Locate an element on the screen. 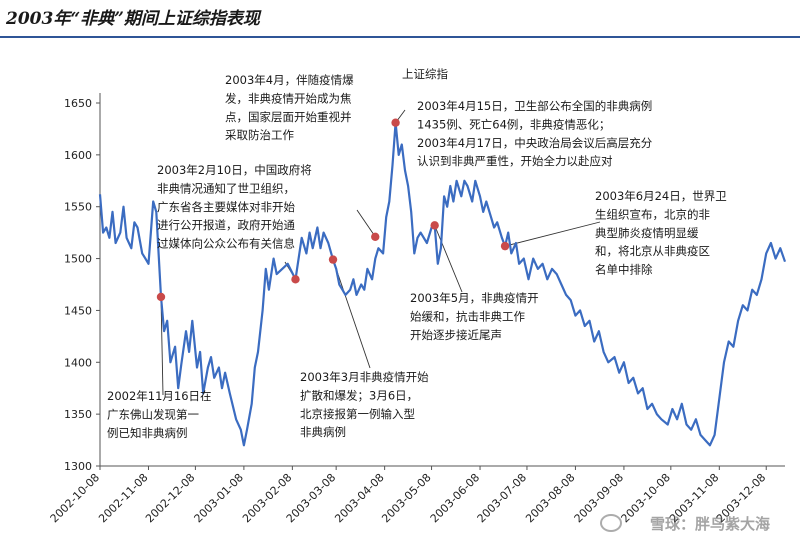  annotation-line: 生组织宣布，北京的非 is located at coordinates (652, 214).